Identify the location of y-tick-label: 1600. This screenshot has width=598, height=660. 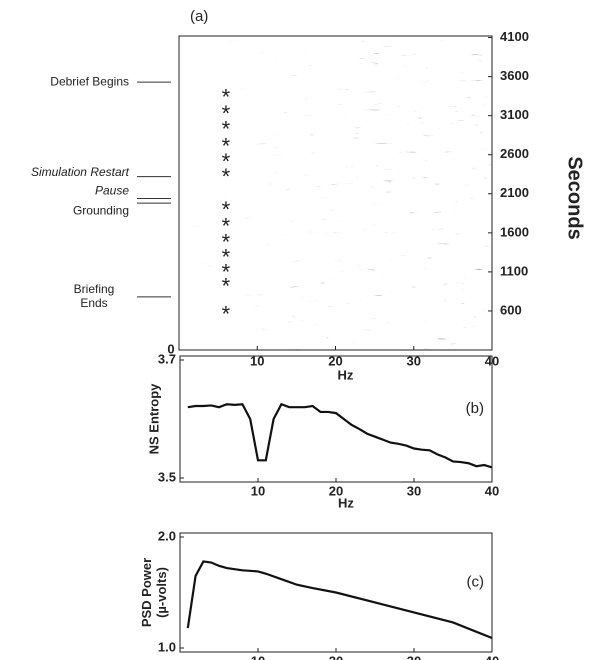
(514, 231).